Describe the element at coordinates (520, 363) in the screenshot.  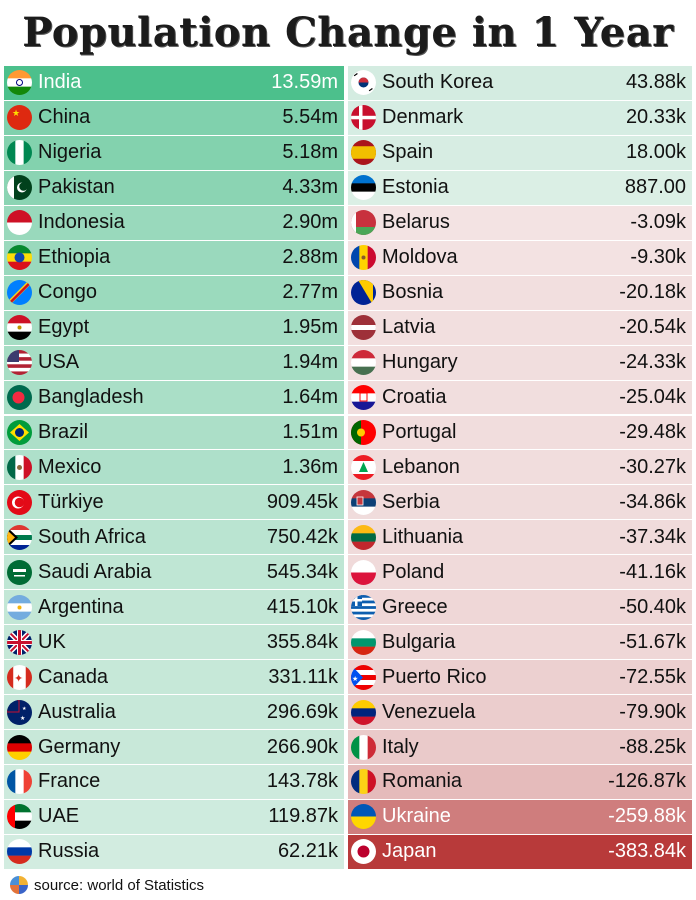
I see `table-row-hungary: Hungary -24.33k` at that location.